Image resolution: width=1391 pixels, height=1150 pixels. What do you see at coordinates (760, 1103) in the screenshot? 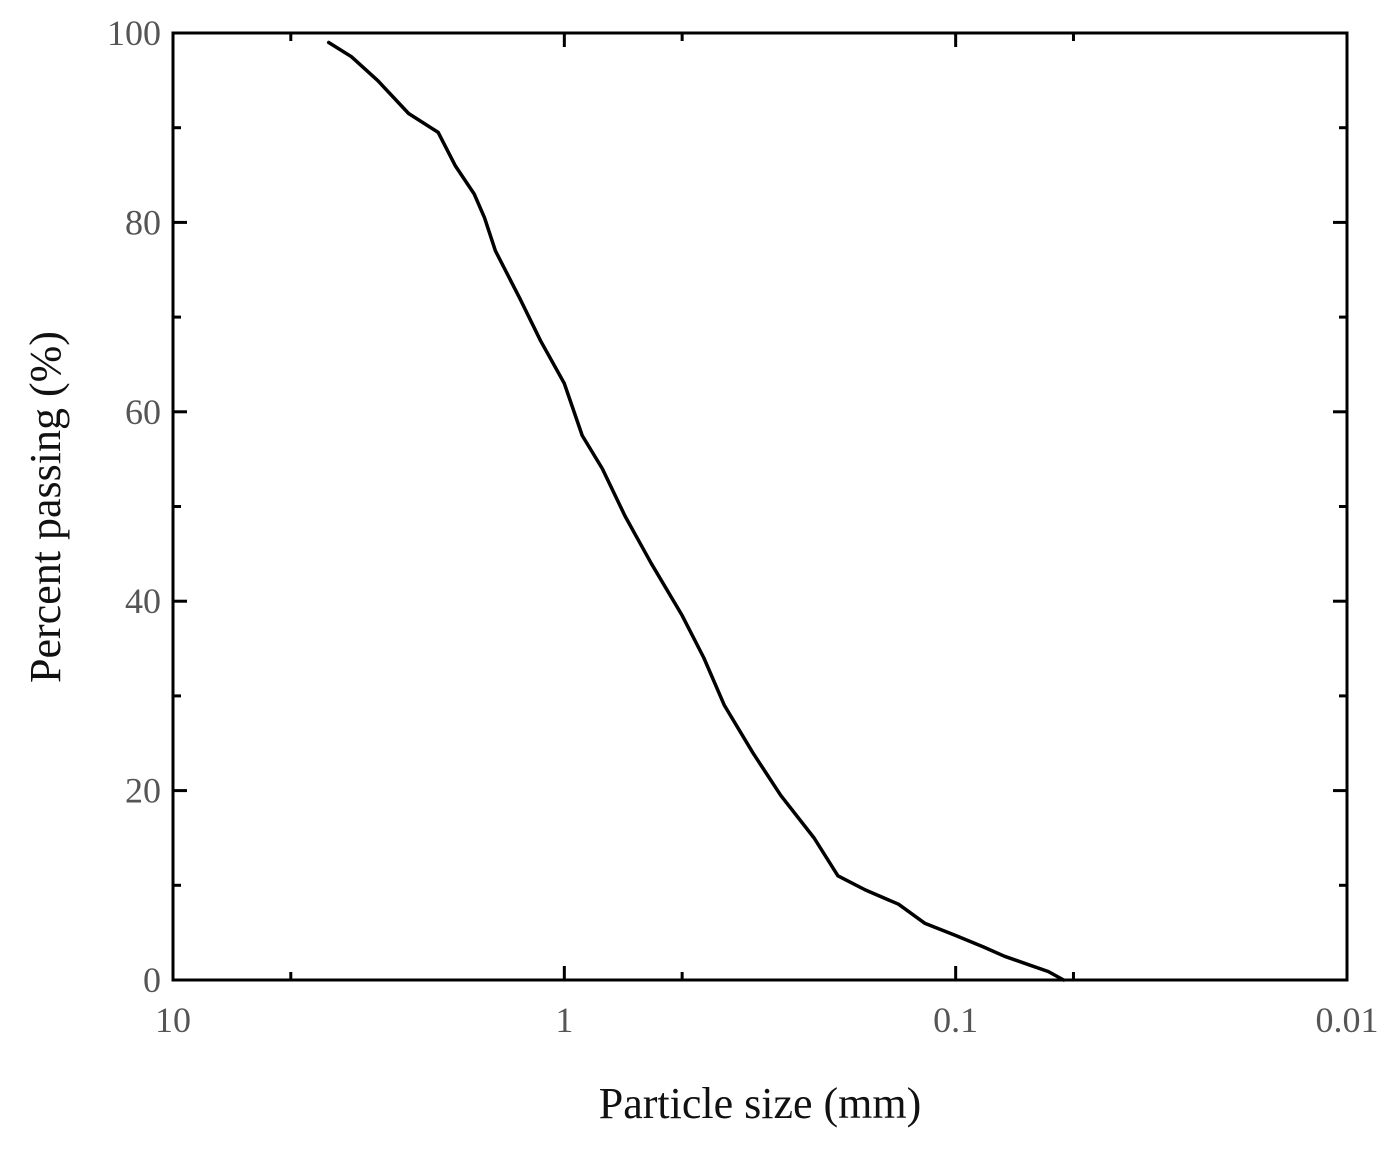
I see `x-axis-title: Particle size (mm)` at bounding box center [760, 1103].